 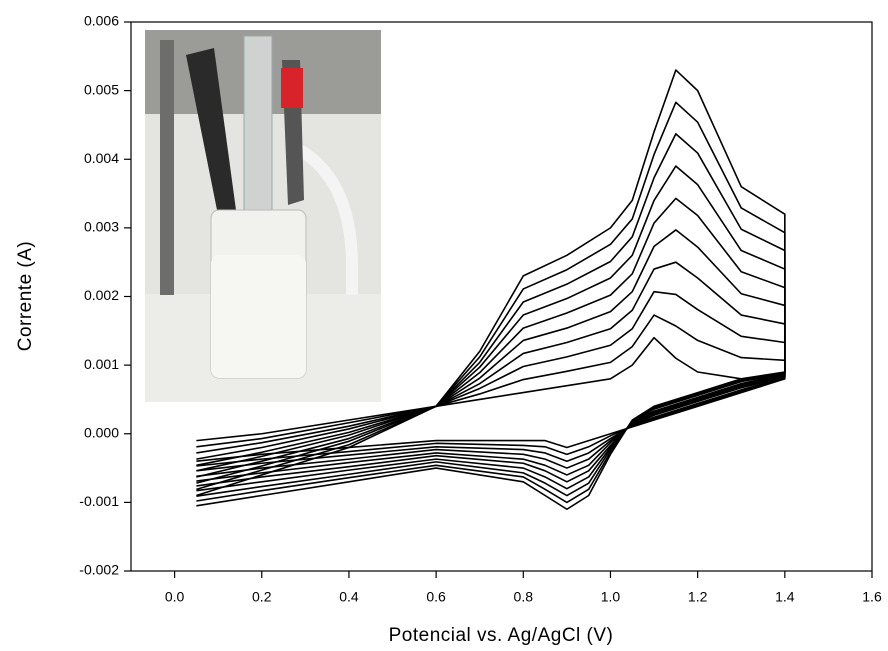 What do you see at coordinates (101, 227) in the screenshot?
I see `y-tick-label: 0.003` at bounding box center [101, 227].